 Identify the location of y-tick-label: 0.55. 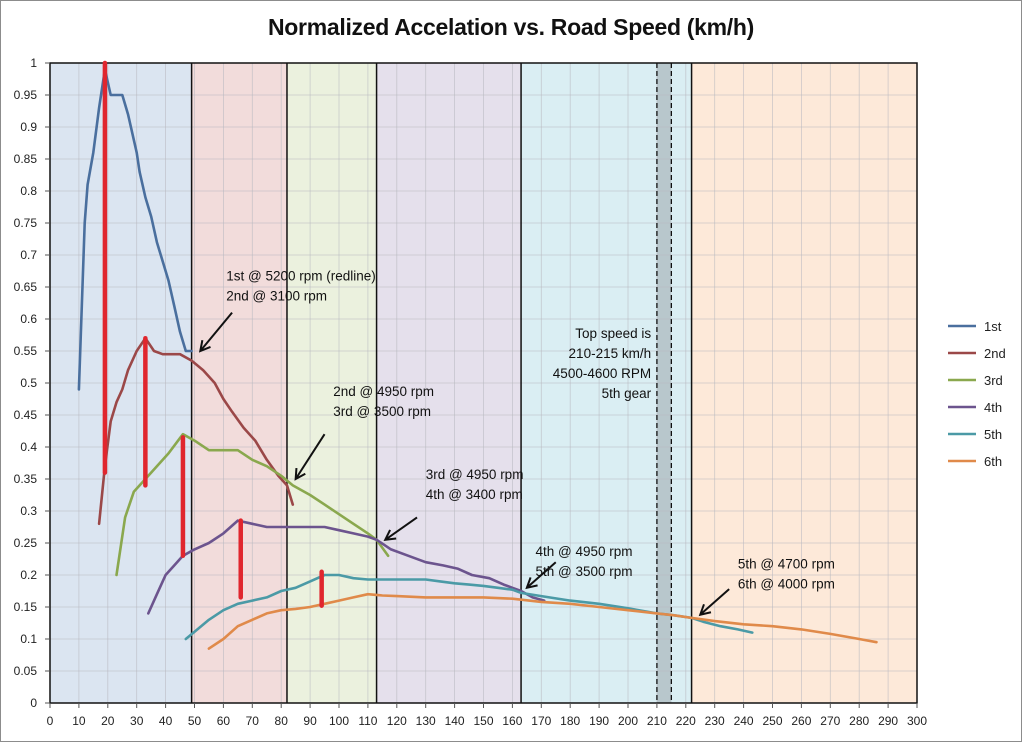
(26, 351).